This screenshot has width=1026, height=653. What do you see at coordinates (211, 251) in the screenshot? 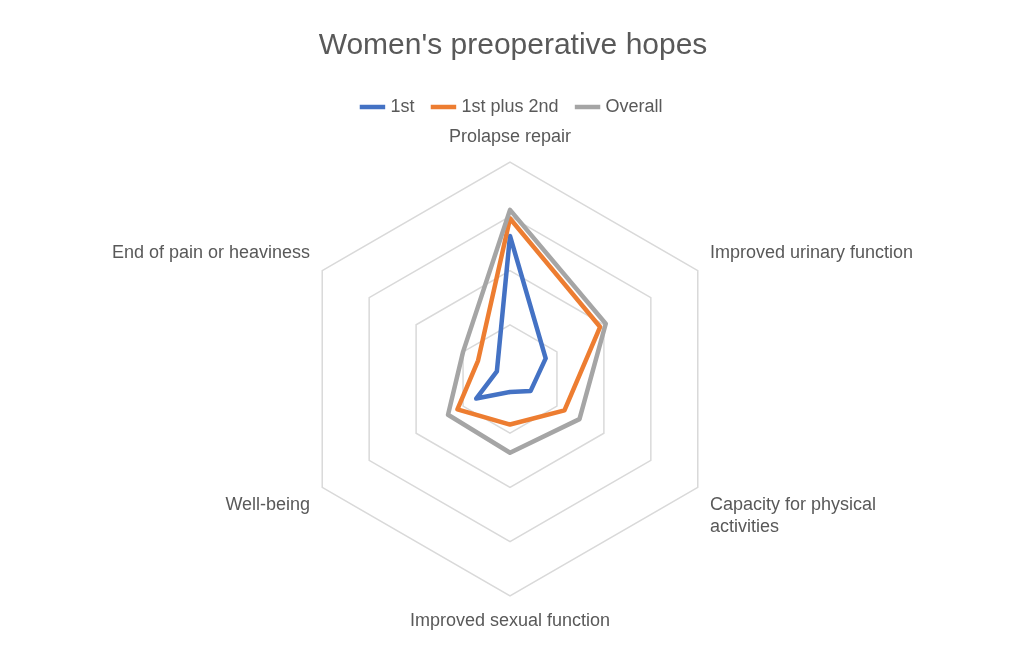
I see `spoke-label: End of pain or heaviness` at bounding box center [211, 251].